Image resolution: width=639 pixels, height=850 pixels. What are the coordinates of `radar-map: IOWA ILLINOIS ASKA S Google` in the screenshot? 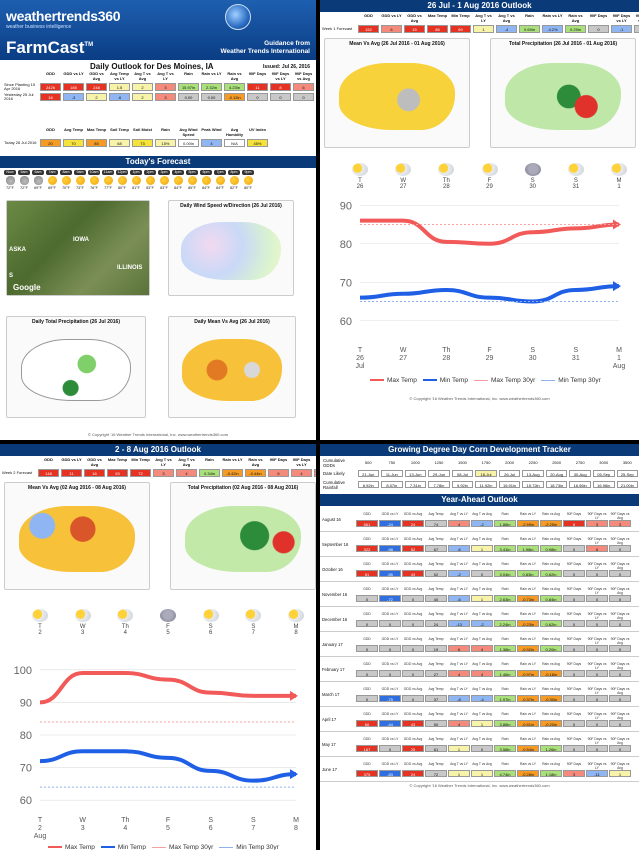 It's located at (78, 248).